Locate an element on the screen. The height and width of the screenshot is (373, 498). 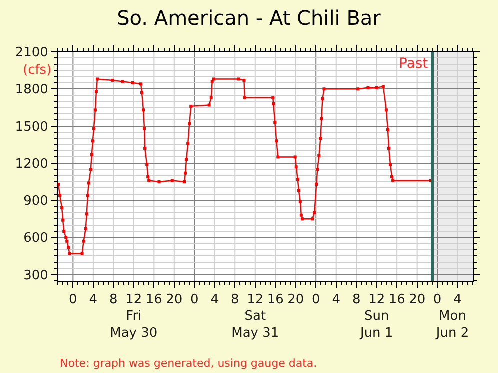
text: Note: graph was generated, using gauge data. is located at coordinates (189, 363).